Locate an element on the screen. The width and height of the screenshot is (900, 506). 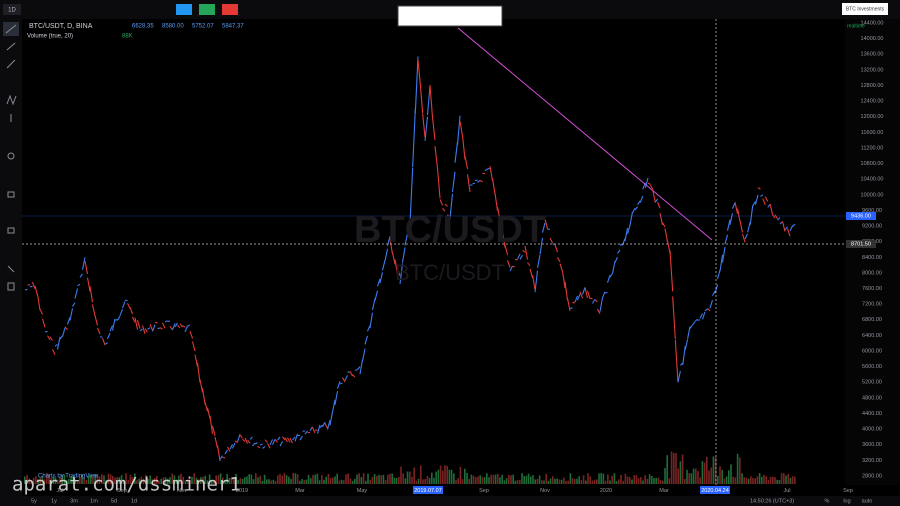
trash-tool is located at coordinates (11, 286).